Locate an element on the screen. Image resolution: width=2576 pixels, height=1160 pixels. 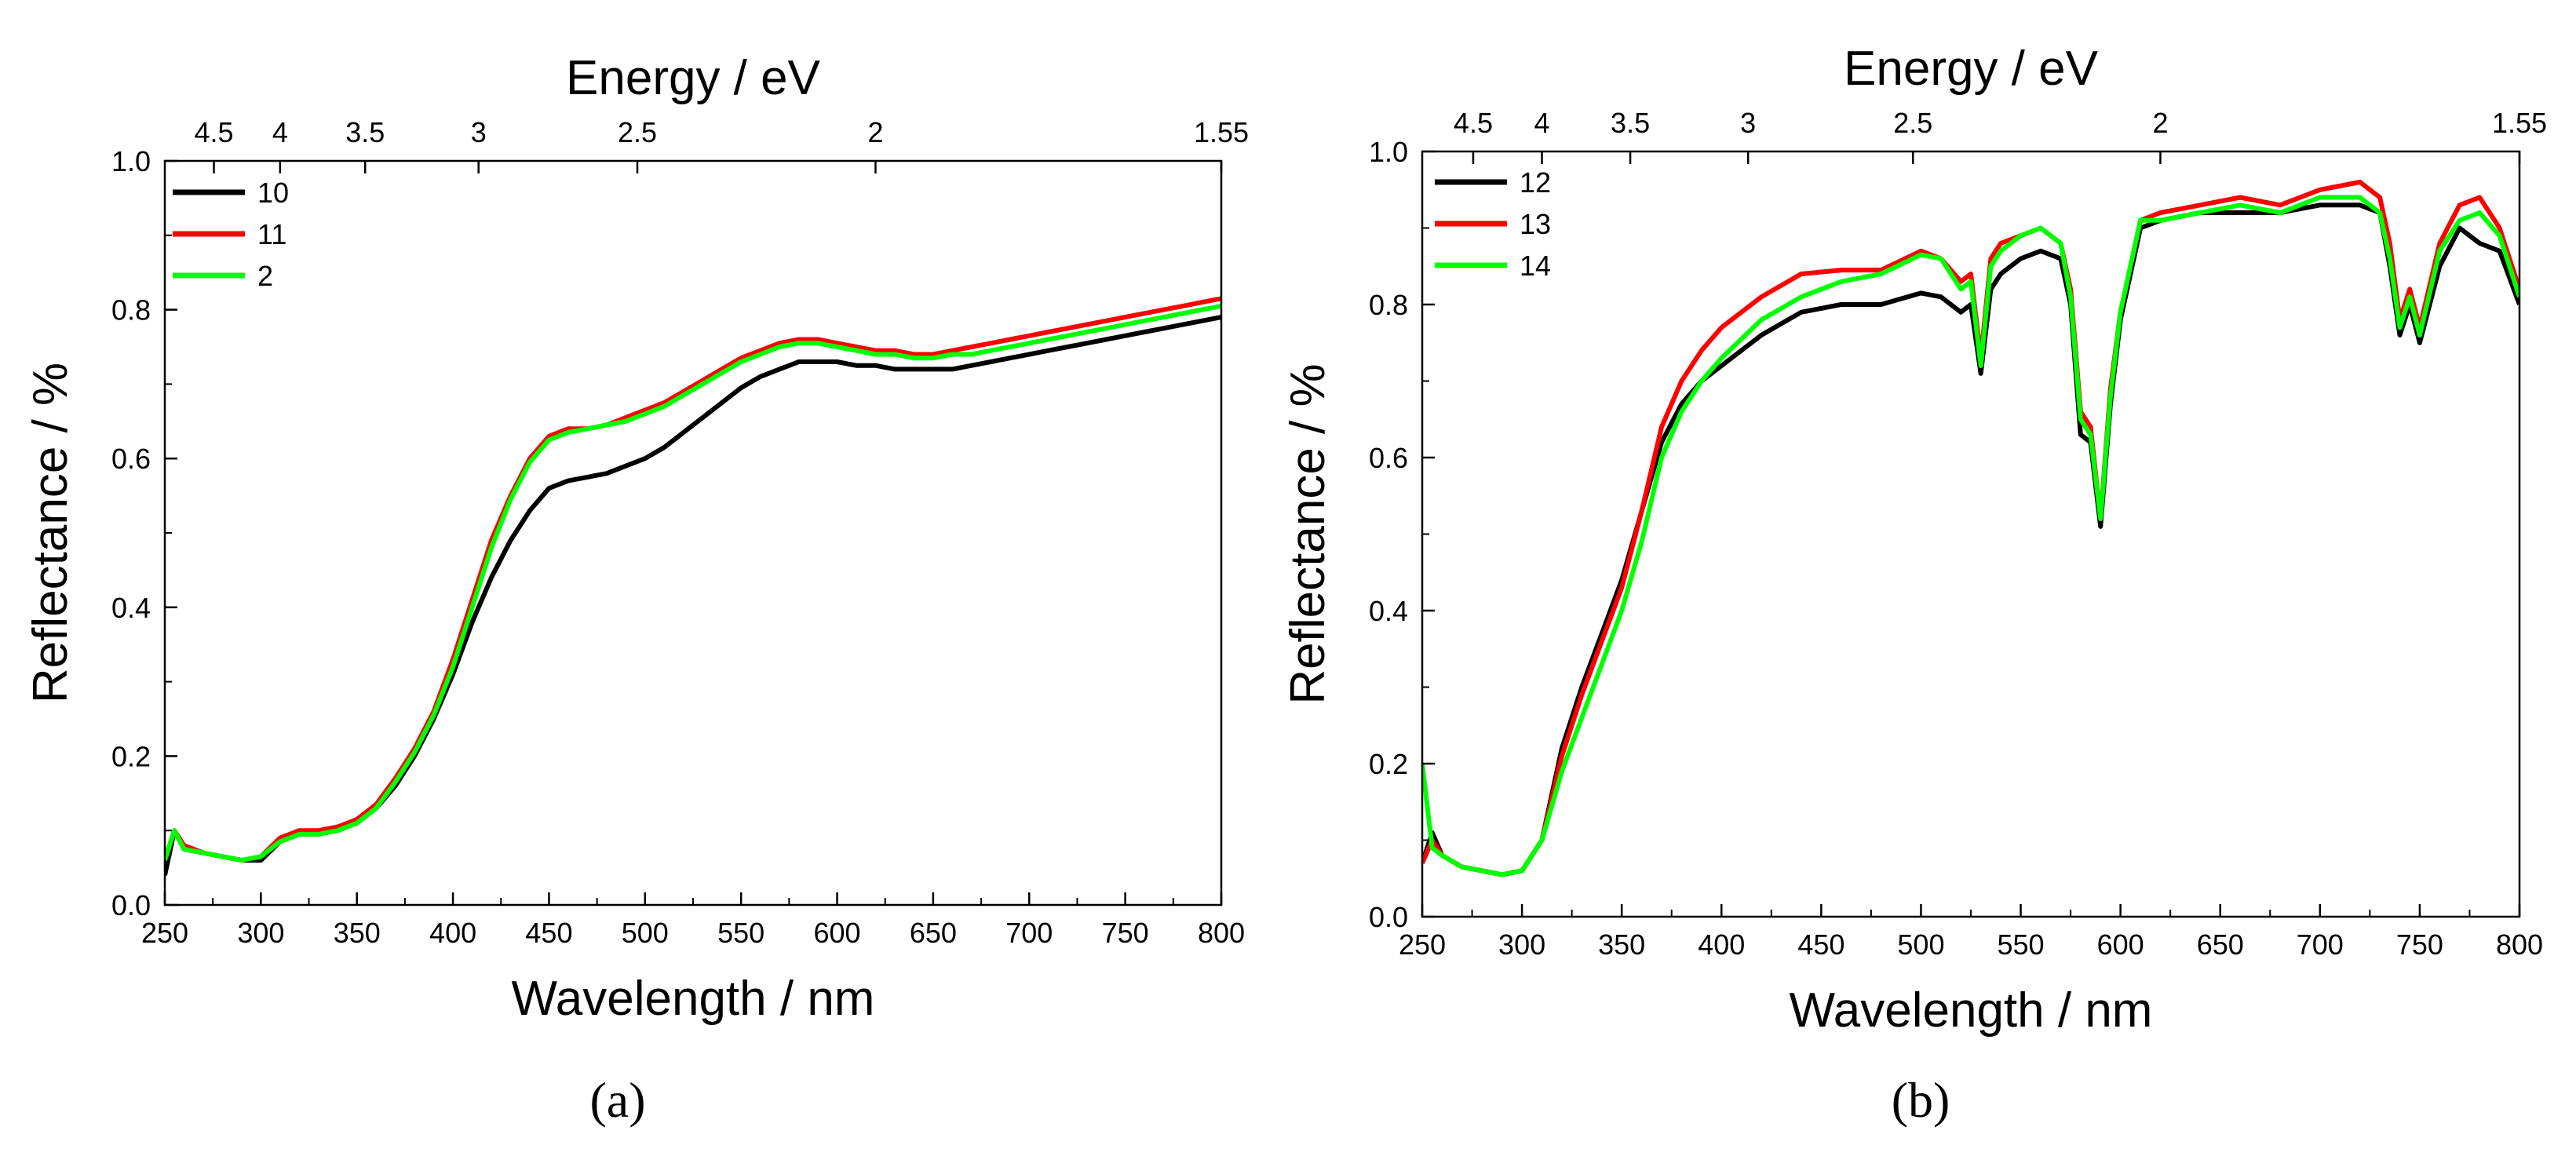
legend-label: 14 is located at coordinates (1535, 266).